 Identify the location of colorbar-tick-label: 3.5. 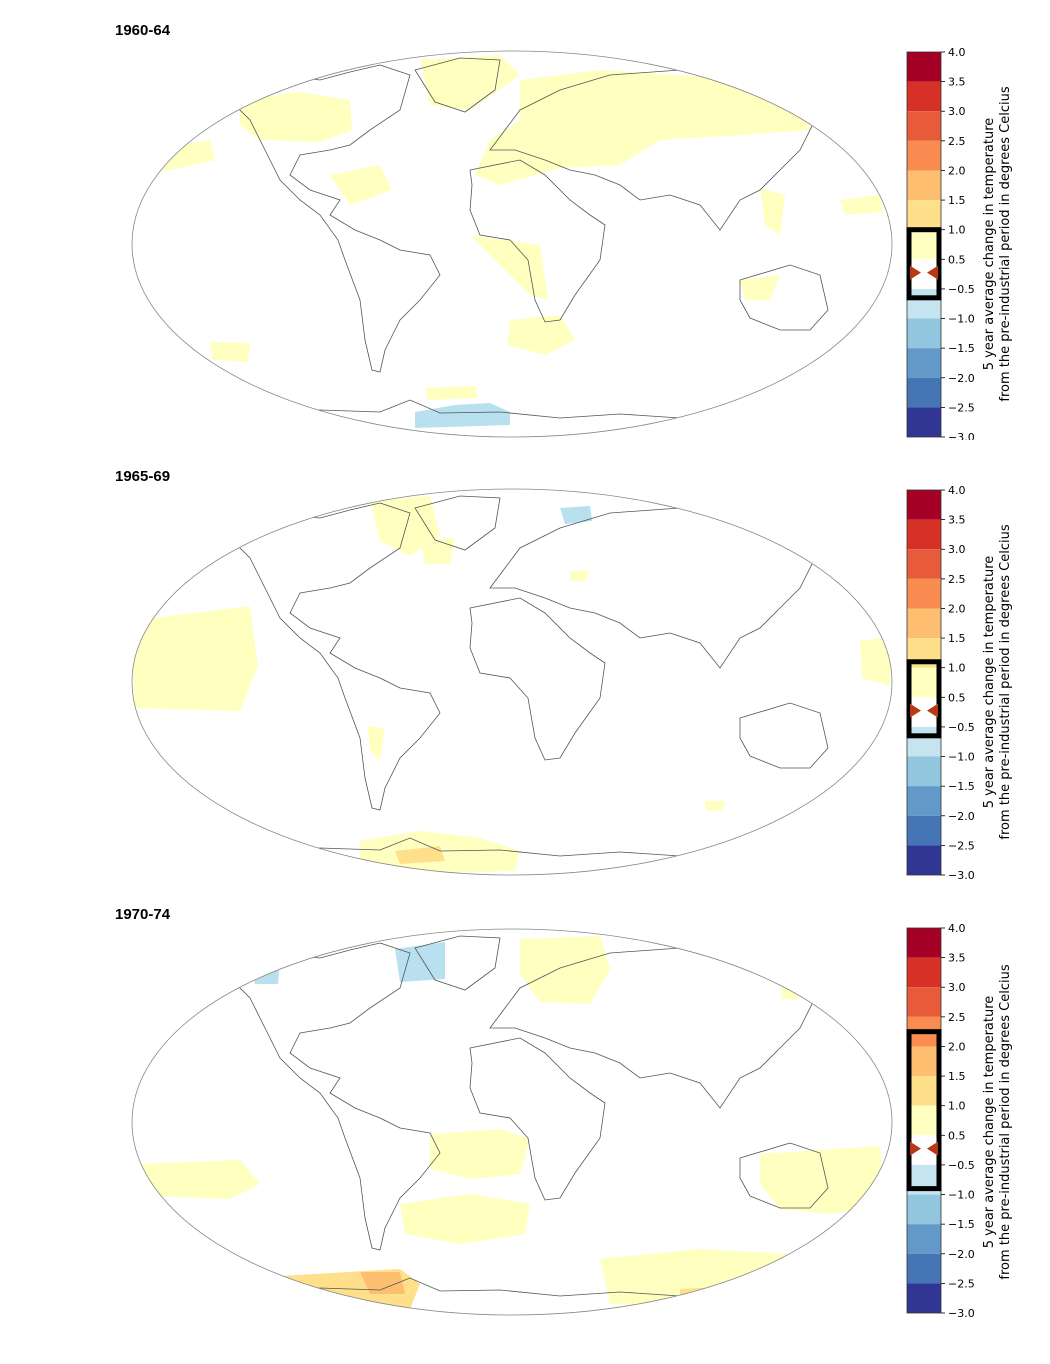
(957, 520).